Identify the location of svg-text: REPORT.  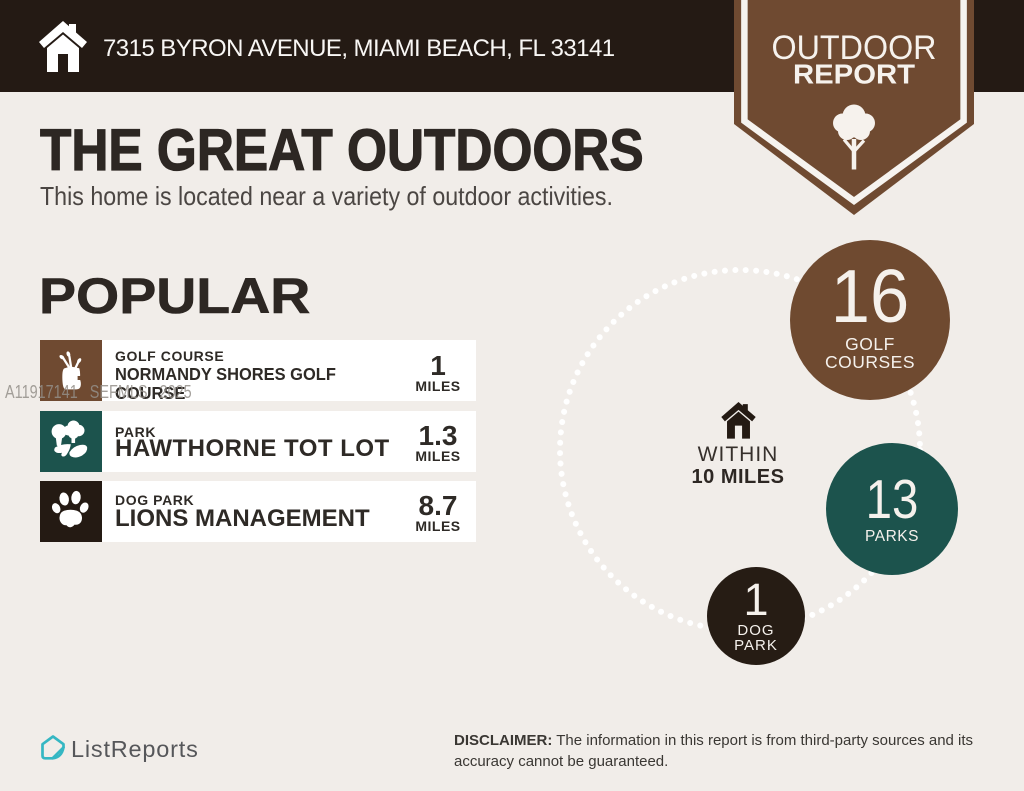
(854, 74).